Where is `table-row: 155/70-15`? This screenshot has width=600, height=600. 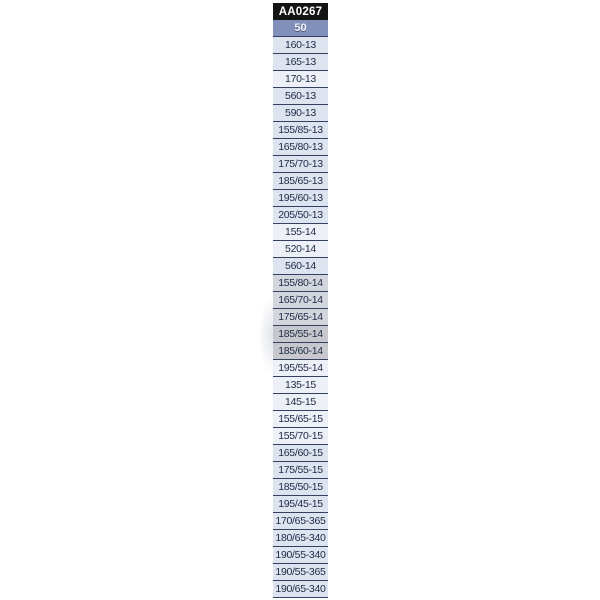
table-row: 155/70-15 is located at coordinates (300, 436).